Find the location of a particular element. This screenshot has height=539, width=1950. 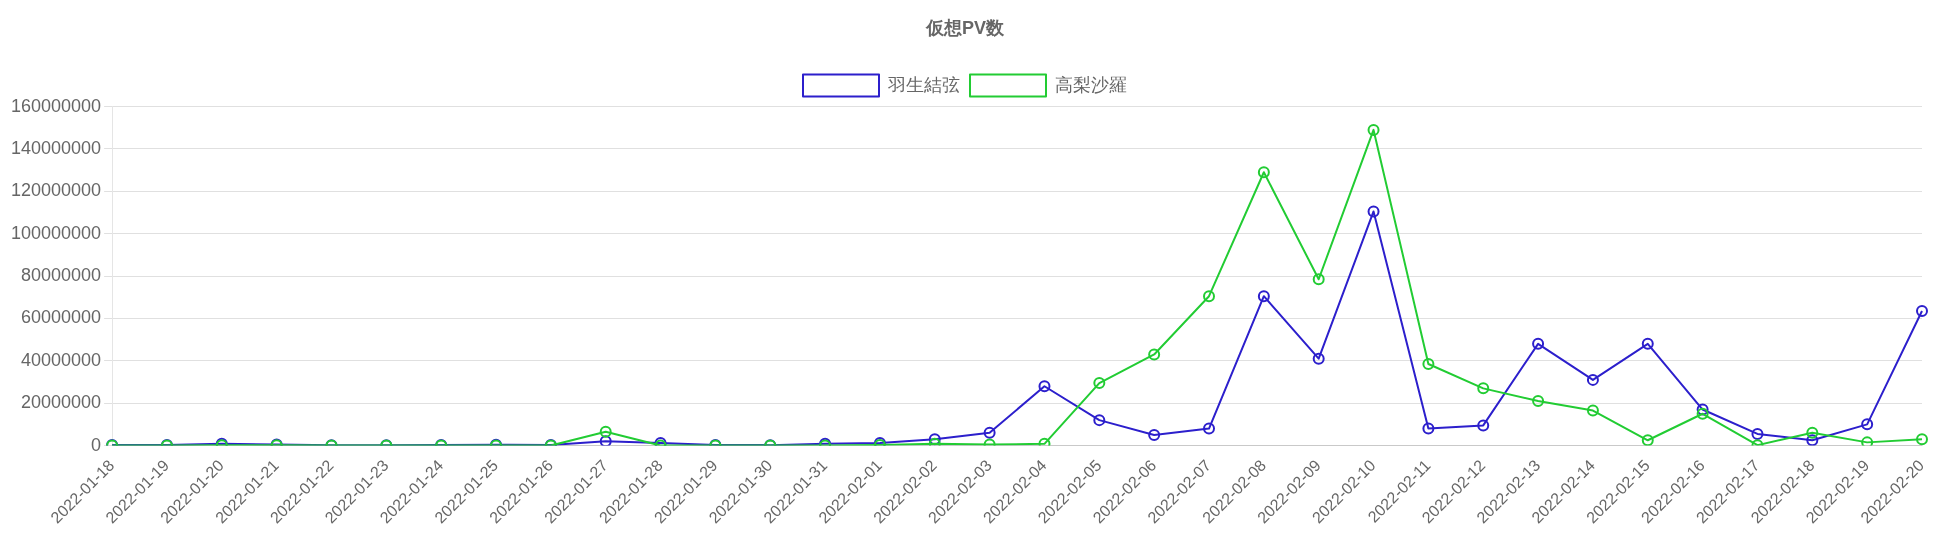

y-tick-label: 120000000 is located at coordinates (56, 190).